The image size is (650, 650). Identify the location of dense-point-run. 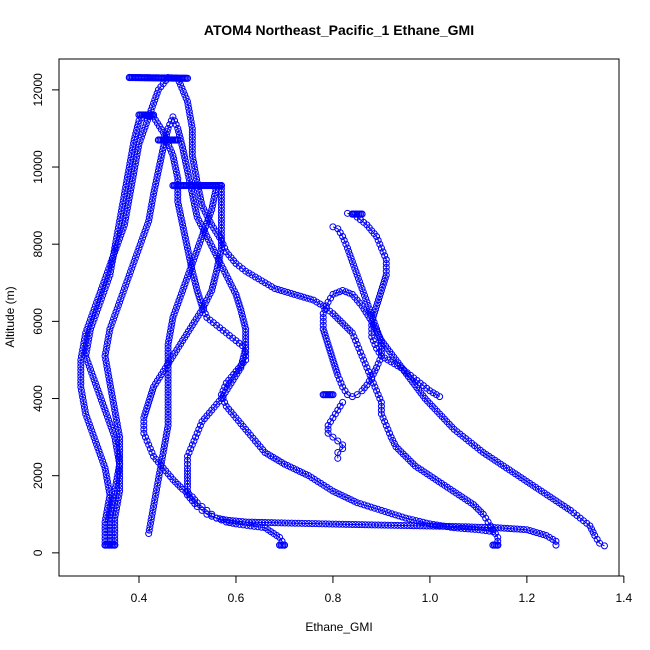
(158, 77).